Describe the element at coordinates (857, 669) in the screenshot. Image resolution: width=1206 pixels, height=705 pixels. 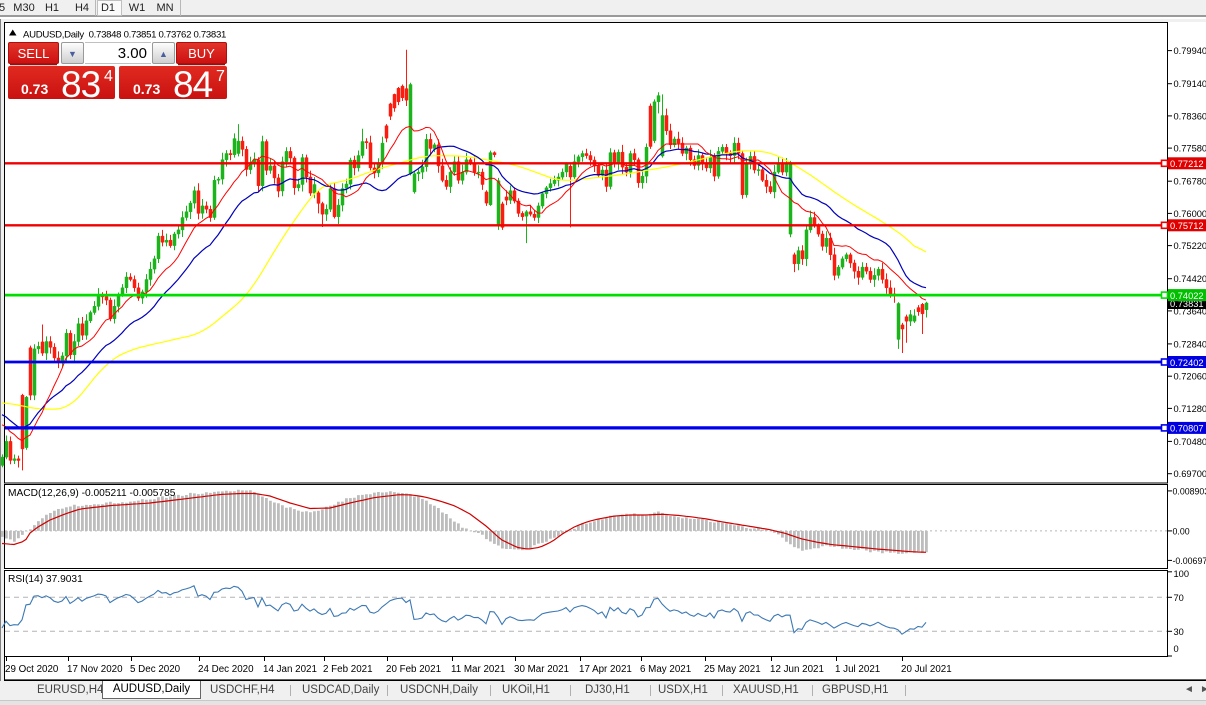
I see `svg-text: 1 Jul 2021` at that location.